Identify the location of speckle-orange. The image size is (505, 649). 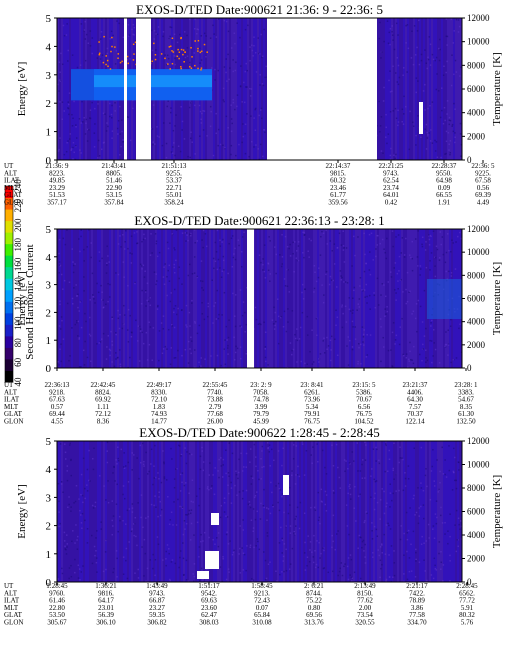
(122, 61).